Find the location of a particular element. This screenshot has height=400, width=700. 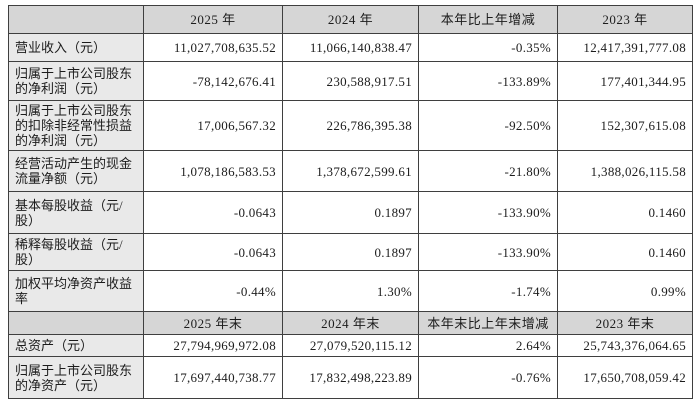

value-end-change: -0.76% is located at coordinates (488, 377).